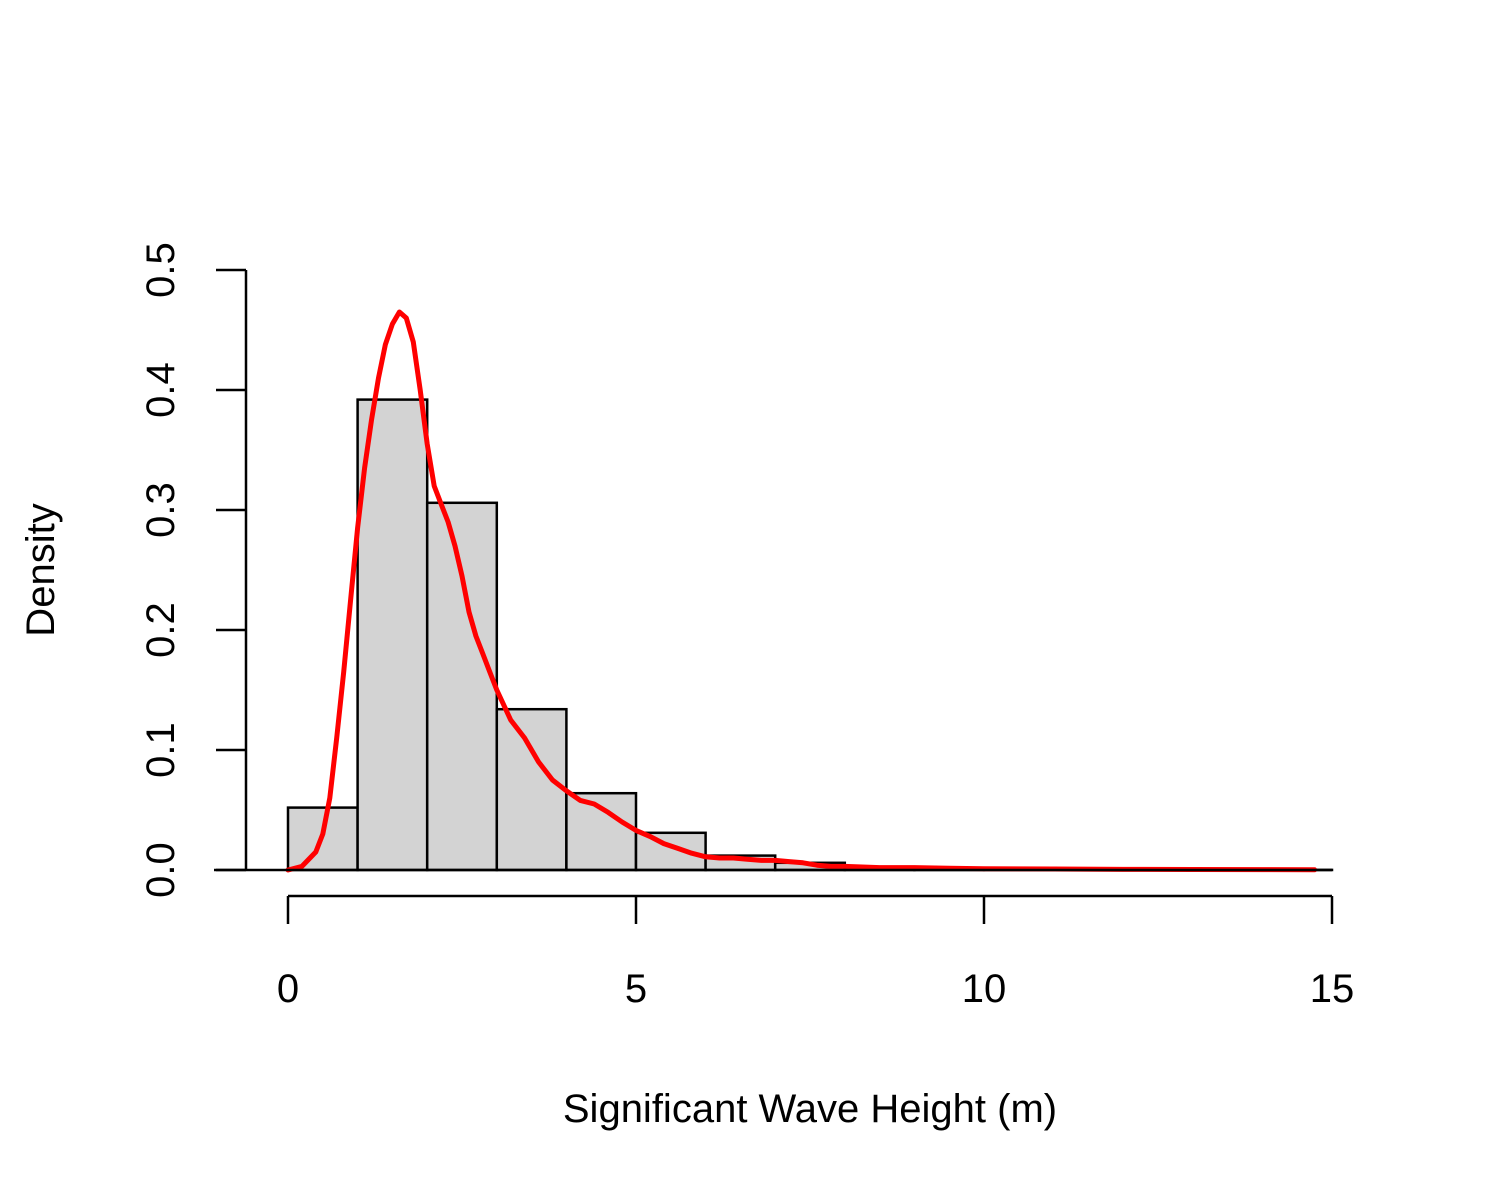 Image resolution: width=1500 pixels, height=1200 pixels. What do you see at coordinates (810, 1109) in the screenshot?
I see `x-axis-title: Significant Wave Height (m)` at bounding box center [810, 1109].